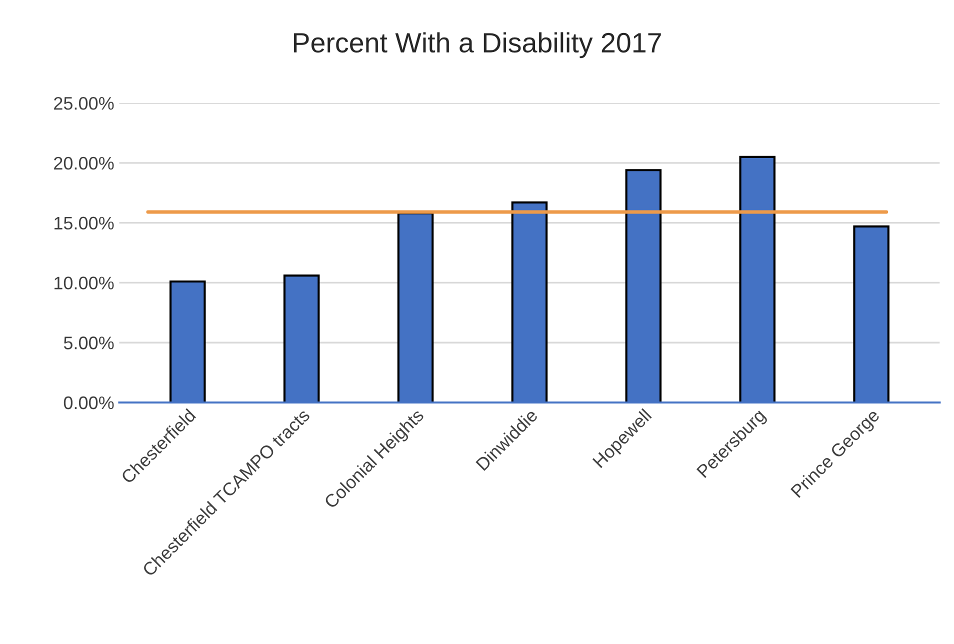 The height and width of the screenshot is (644, 954). I want to click on chart-title: Percent With a Disability 2017, so click(477, 45).